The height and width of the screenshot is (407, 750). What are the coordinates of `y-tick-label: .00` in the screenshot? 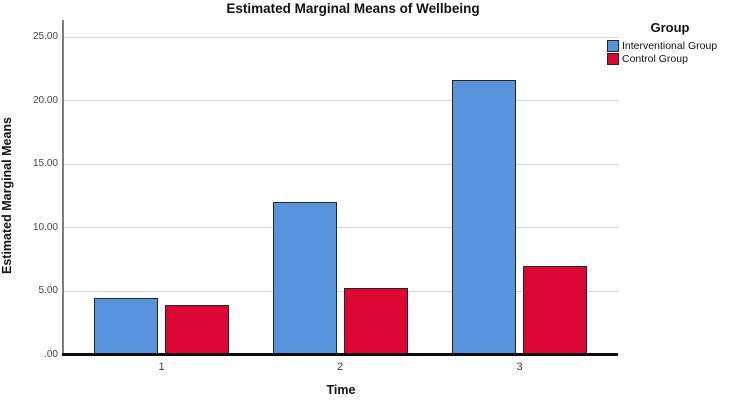 It's located at (51, 354).